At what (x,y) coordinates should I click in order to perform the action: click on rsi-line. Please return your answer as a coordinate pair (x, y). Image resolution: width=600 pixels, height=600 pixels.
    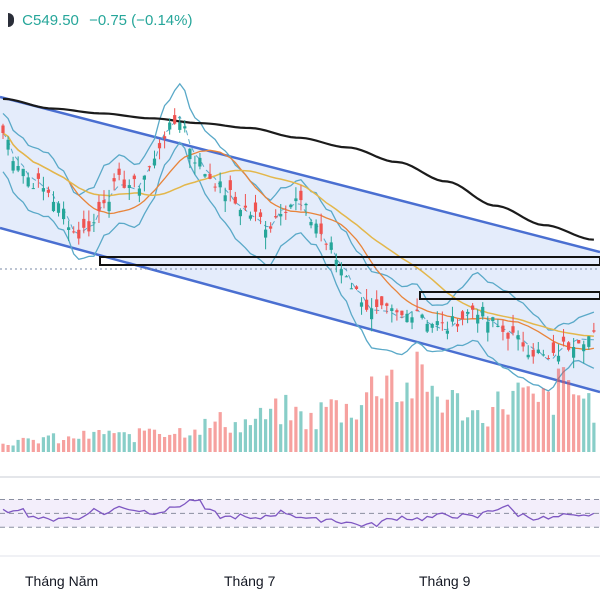
    Looking at the image, I should click on (298, 513).